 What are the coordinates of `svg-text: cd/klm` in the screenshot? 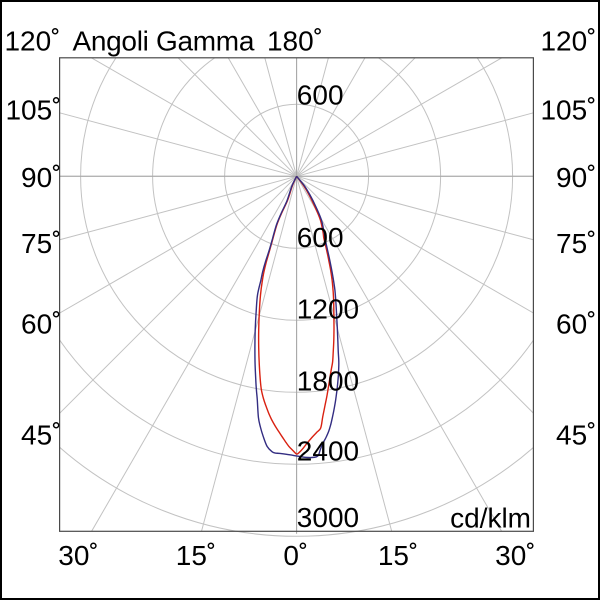 It's located at (490, 517).